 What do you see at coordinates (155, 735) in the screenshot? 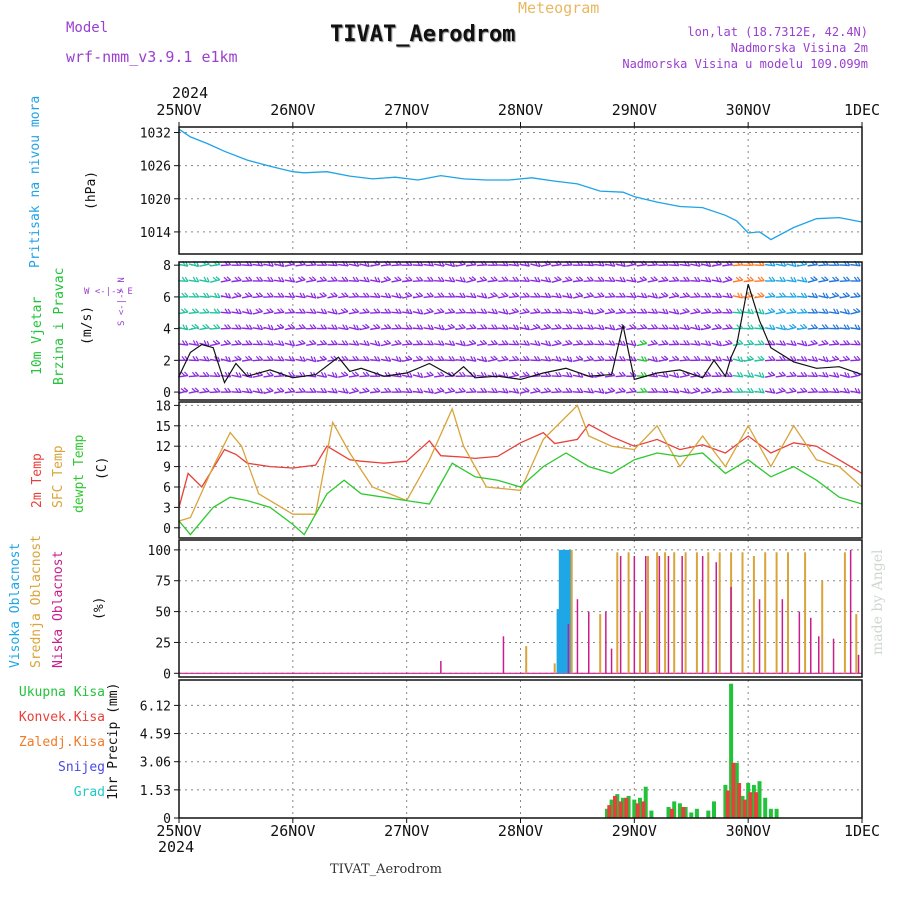
I see `precip-tick-label: 4.59` at bounding box center [155, 735].